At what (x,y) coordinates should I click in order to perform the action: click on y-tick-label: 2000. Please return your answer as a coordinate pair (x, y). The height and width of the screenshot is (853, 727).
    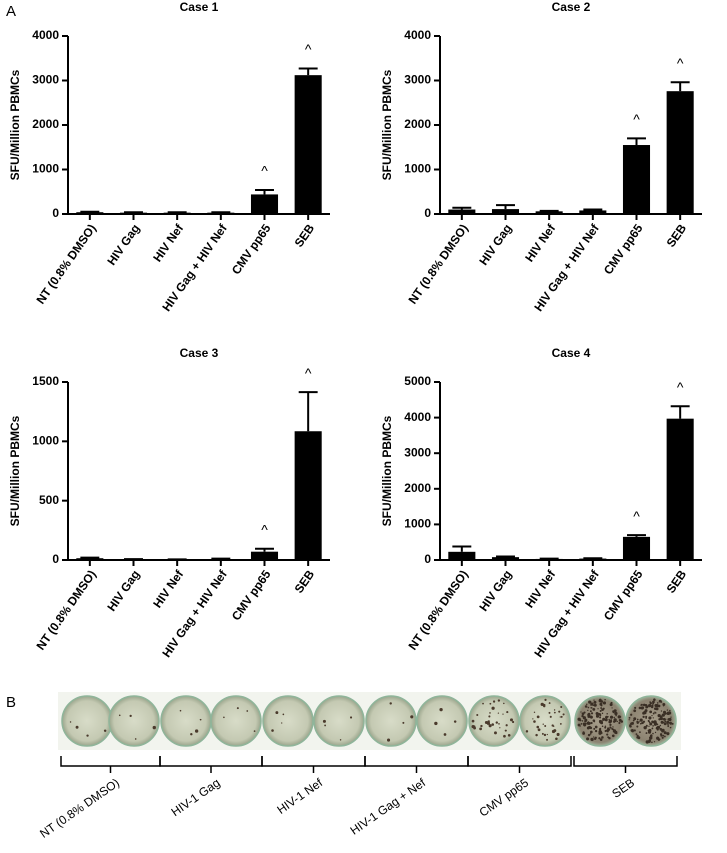
    Looking at the image, I should click on (45, 124).